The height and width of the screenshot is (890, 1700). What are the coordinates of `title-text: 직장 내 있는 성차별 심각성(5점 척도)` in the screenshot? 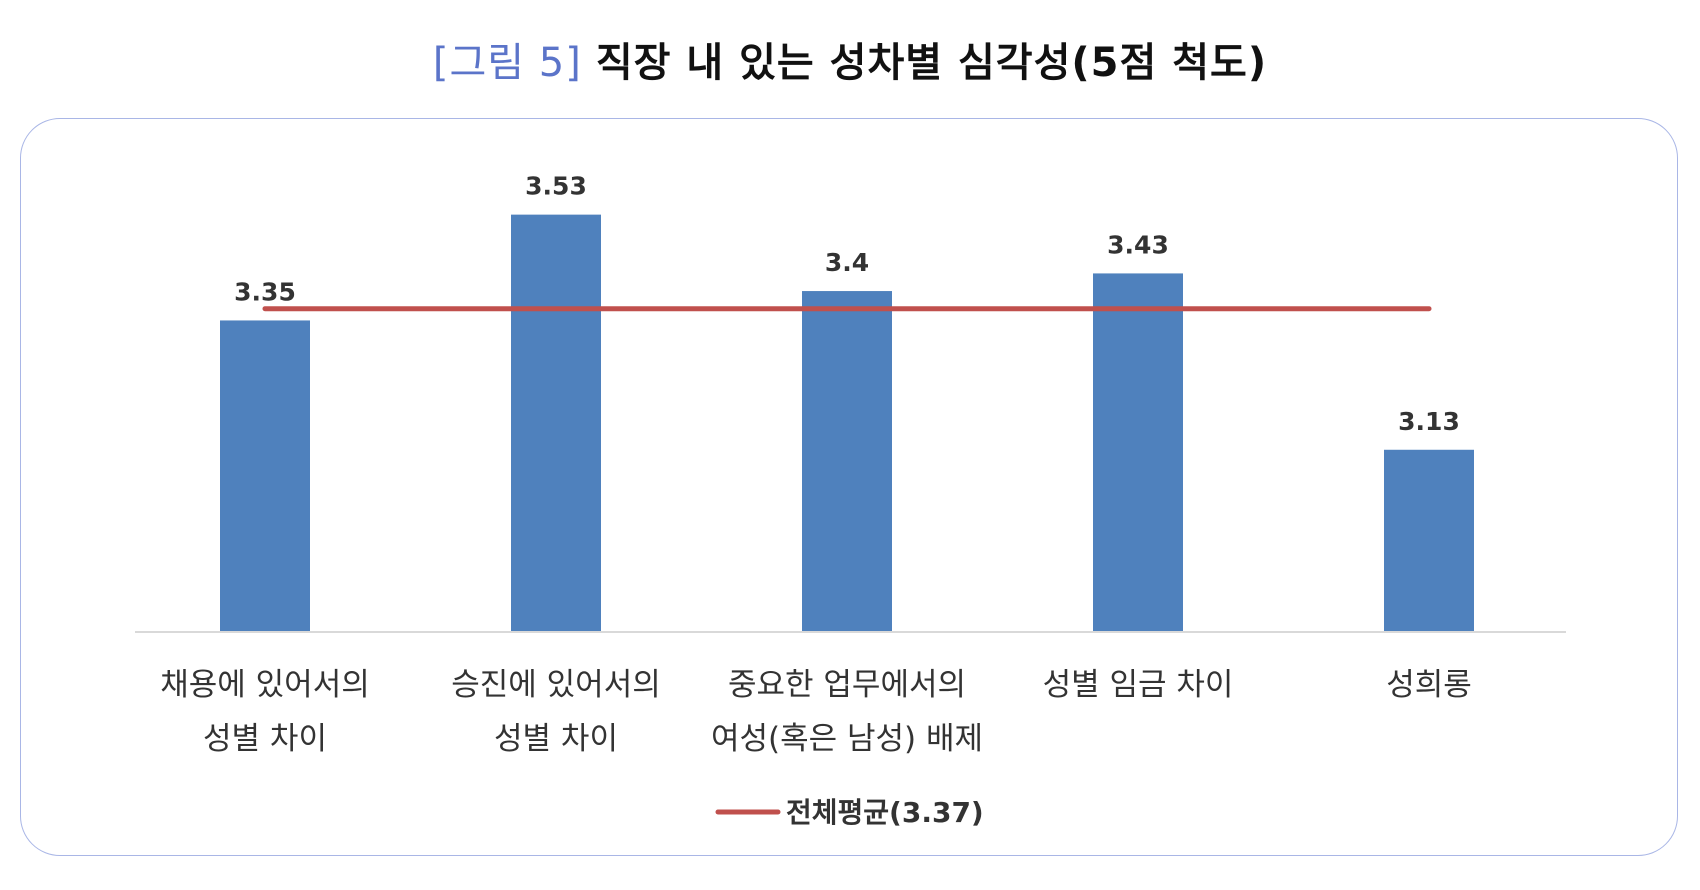 It's located at (931, 63).